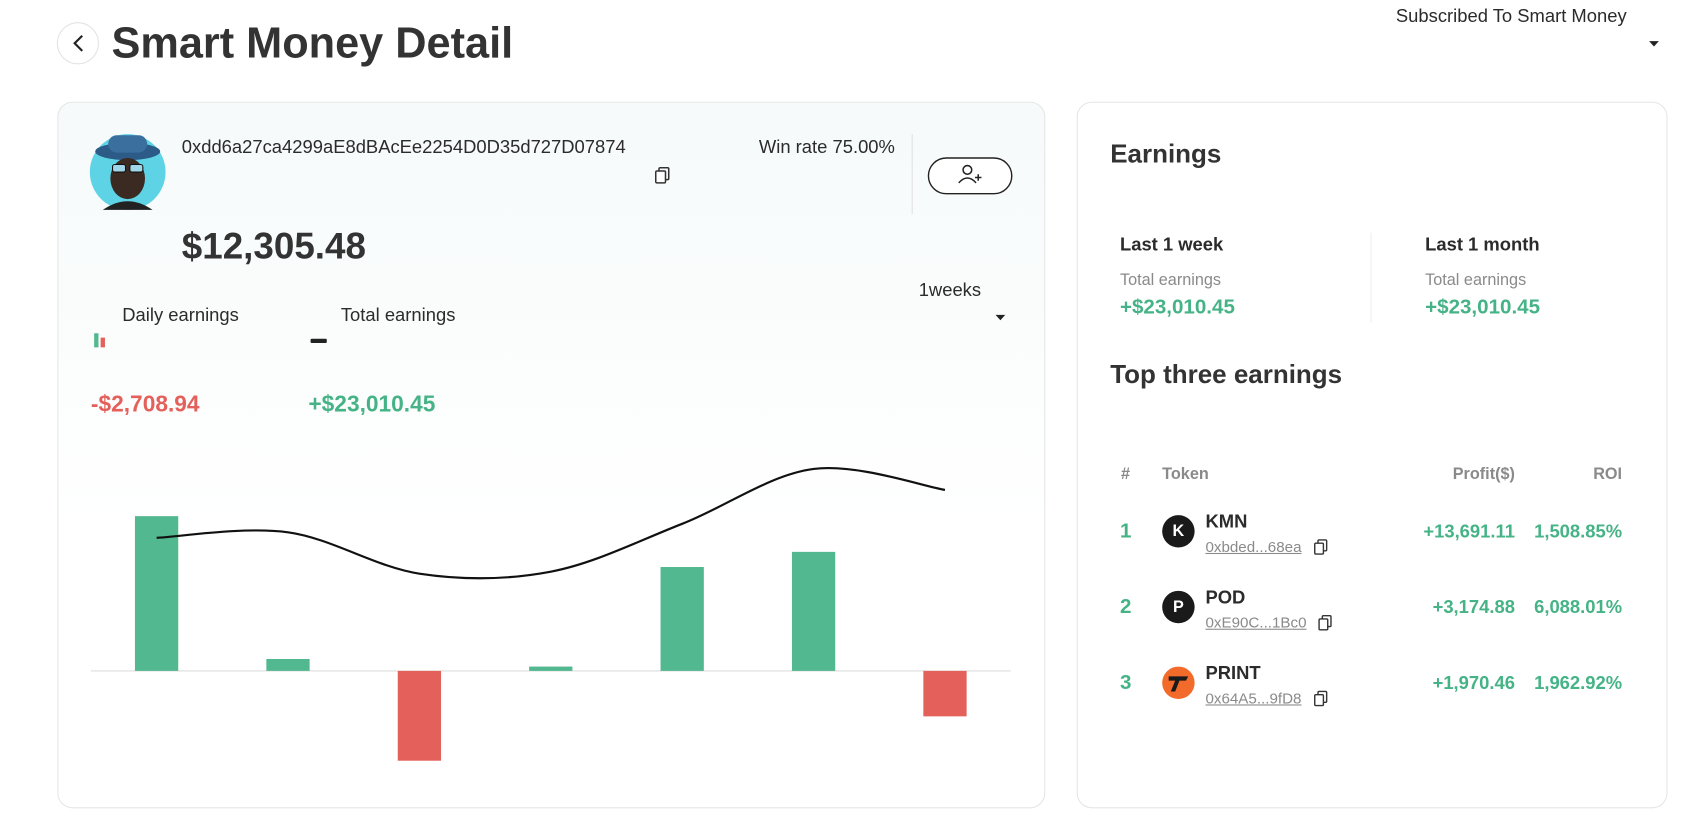 The image size is (1688, 828). What do you see at coordinates (1185, 474) in the screenshot?
I see `column-header: Token` at bounding box center [1185, 474].